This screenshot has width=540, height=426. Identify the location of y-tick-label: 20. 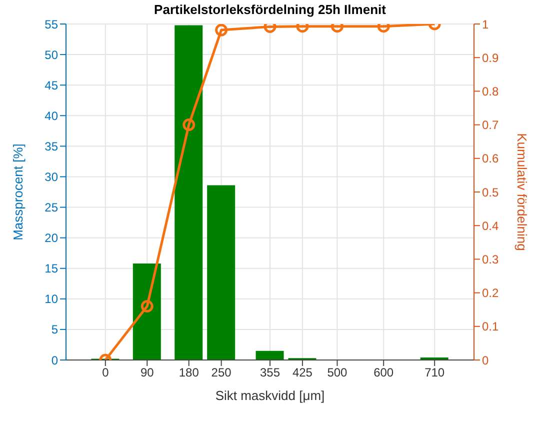
(51, 238).